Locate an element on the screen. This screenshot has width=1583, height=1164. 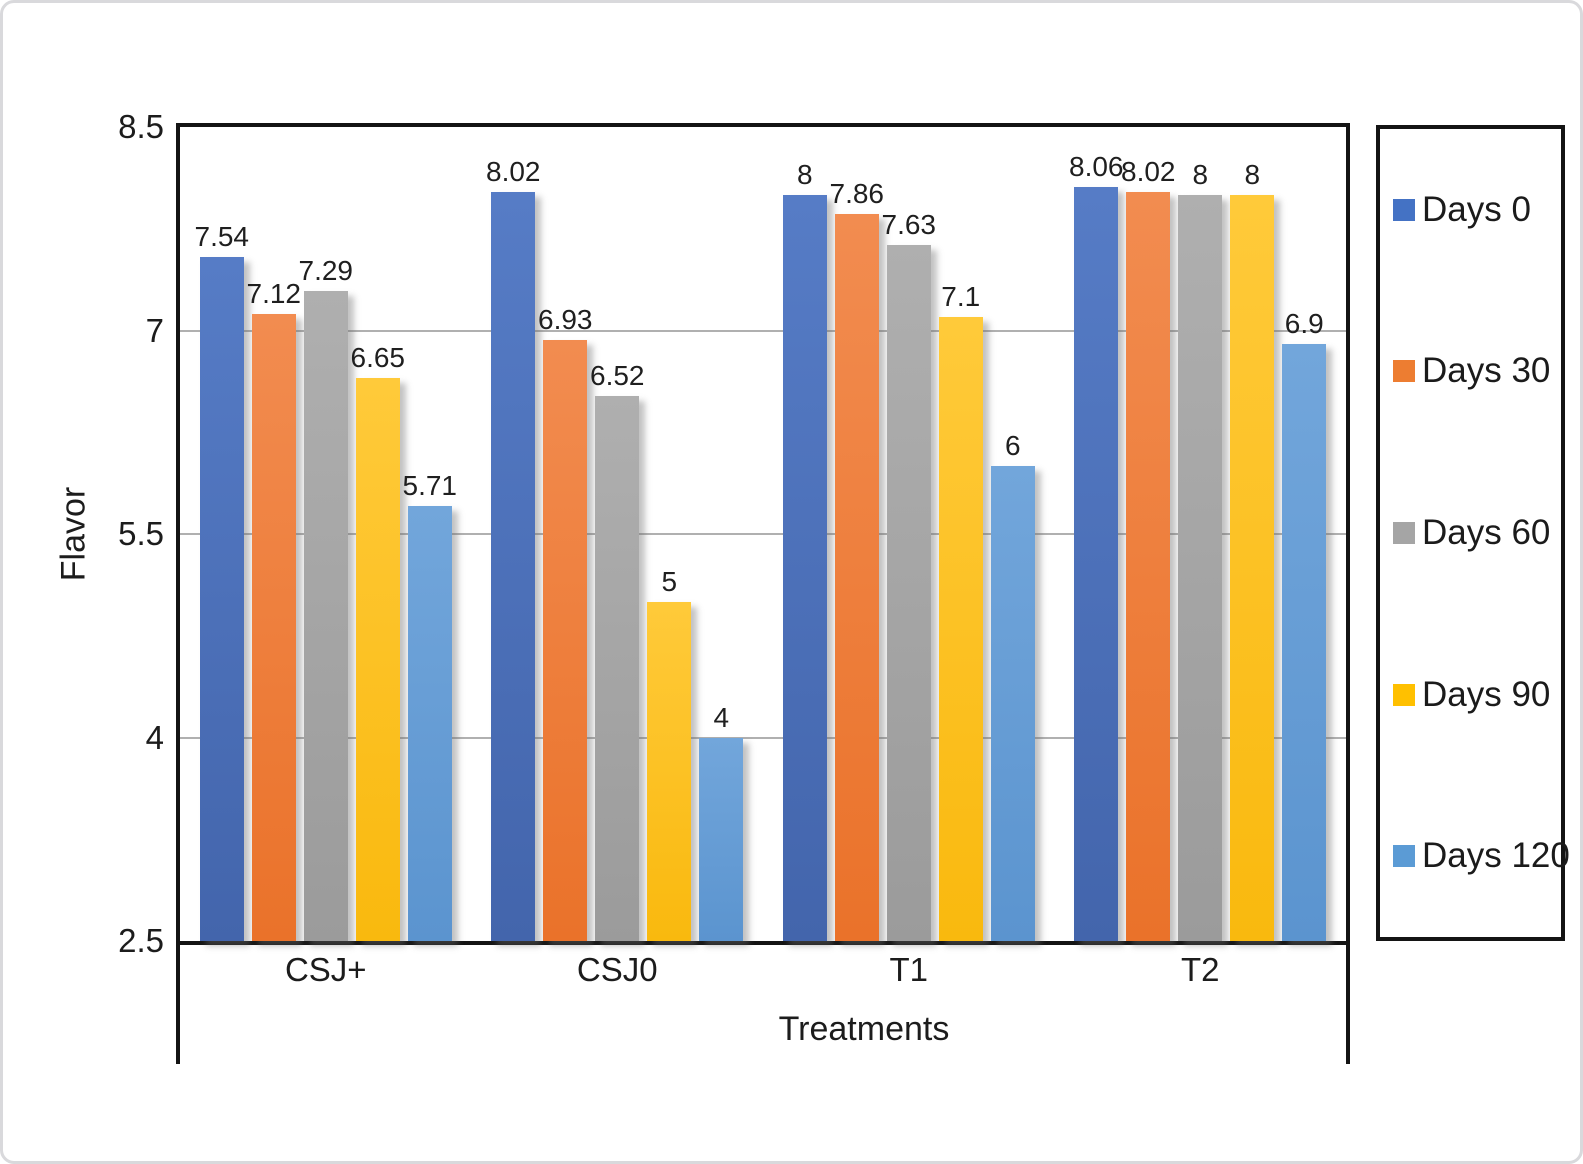
bar-days-90-CSJ0: 5 is located at coordinates (669, 753).